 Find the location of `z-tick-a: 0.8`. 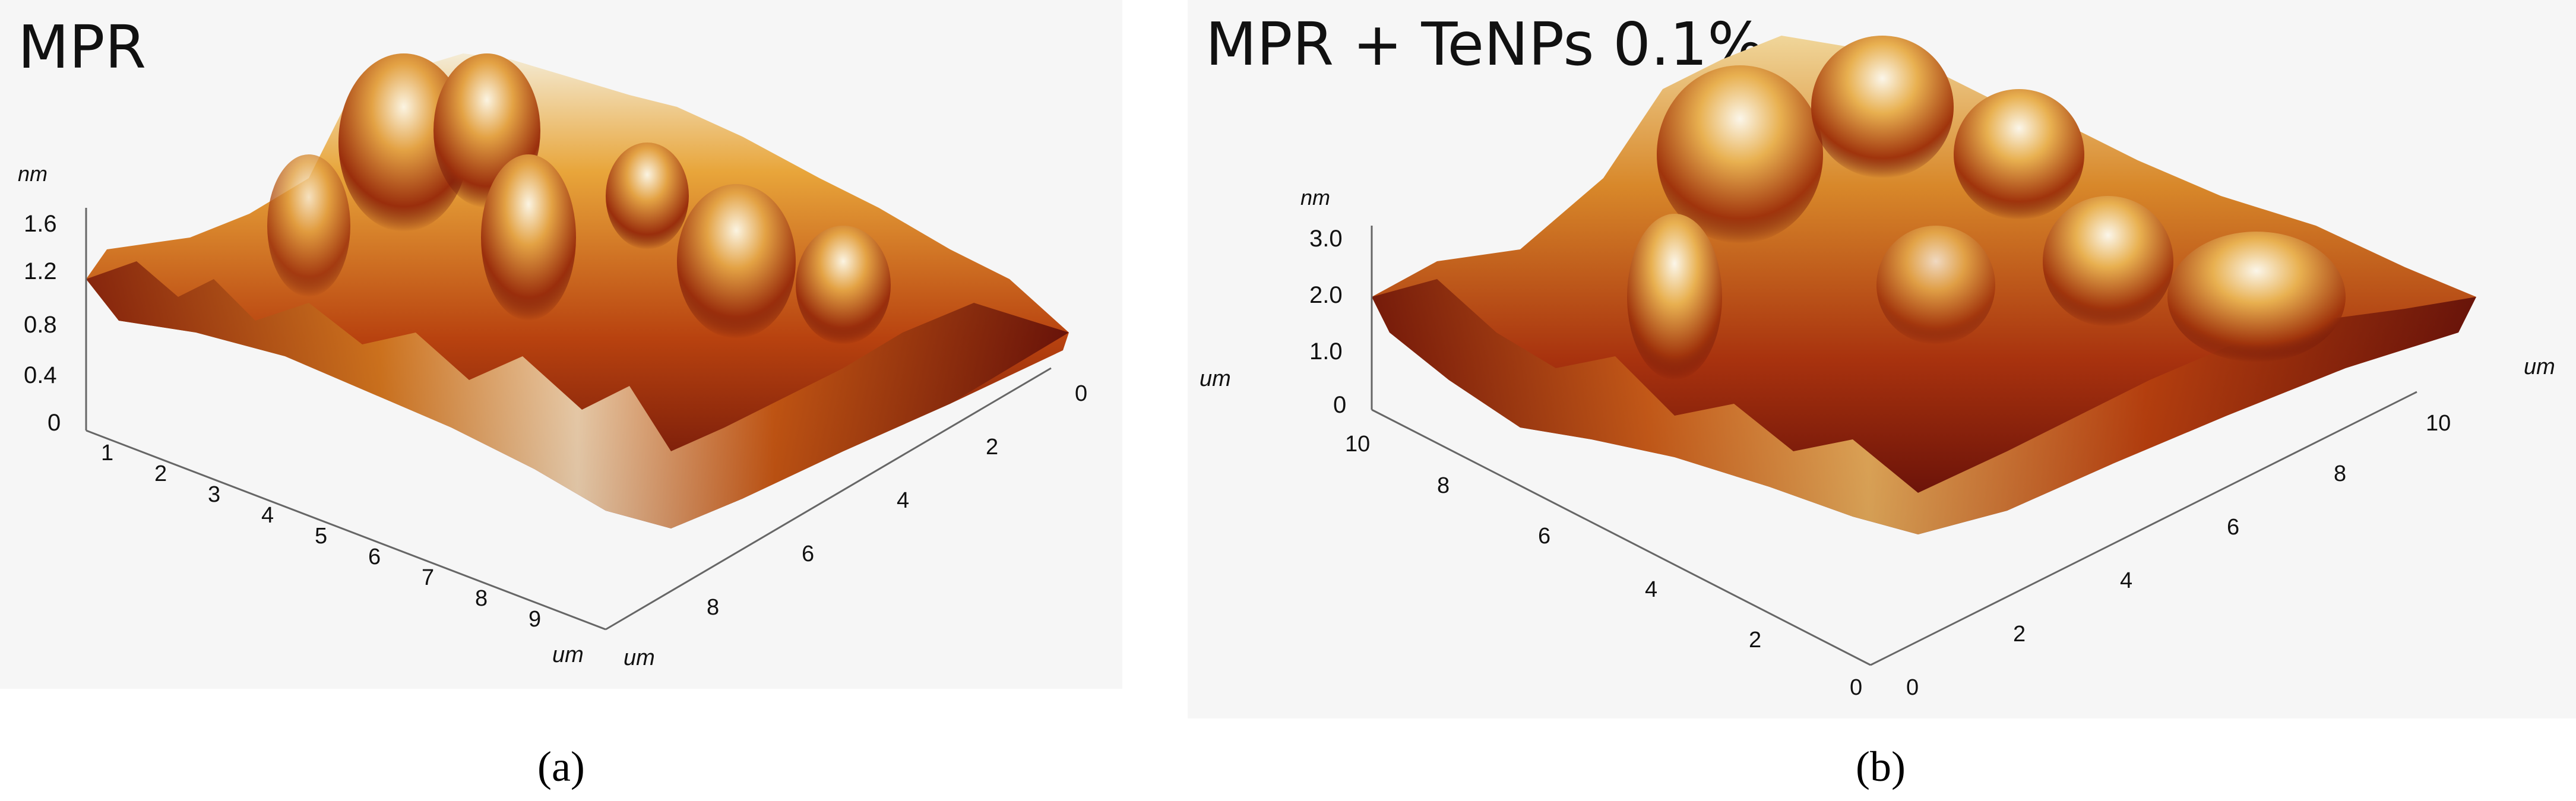

z-tick-a: 0.8 is located at coordinates (40, 325).